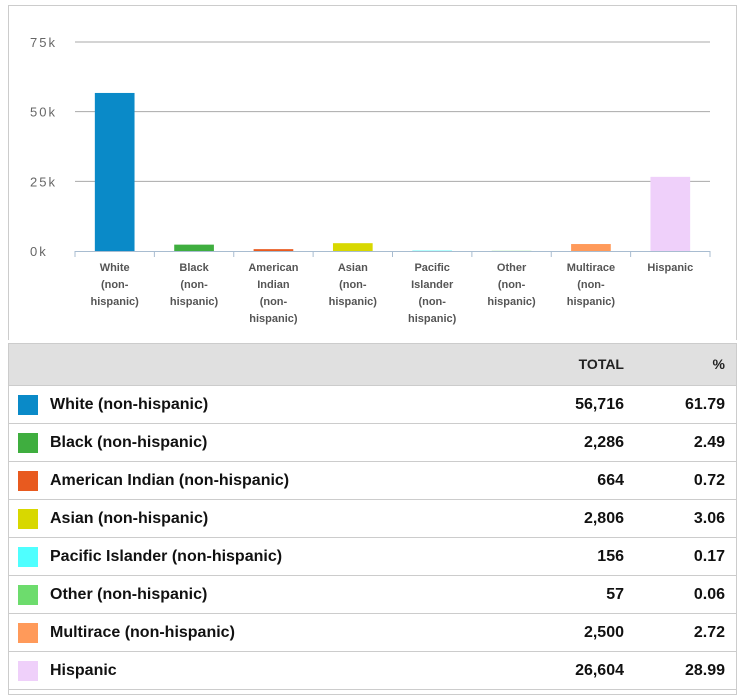  What do you see at coordinates (512, 268) in the screenshot?
I see `label-line: Other` at bounding box center [512, 268].